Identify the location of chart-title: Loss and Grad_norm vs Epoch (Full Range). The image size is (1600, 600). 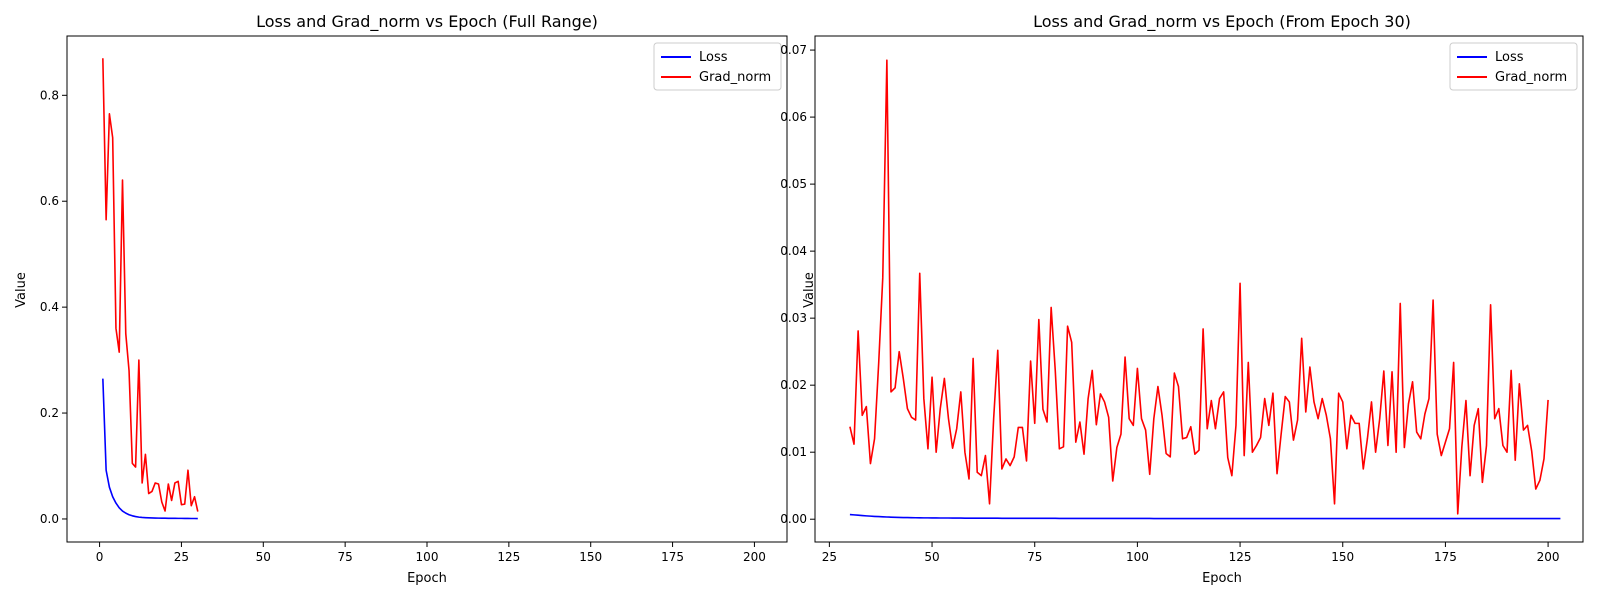
(427, 22).